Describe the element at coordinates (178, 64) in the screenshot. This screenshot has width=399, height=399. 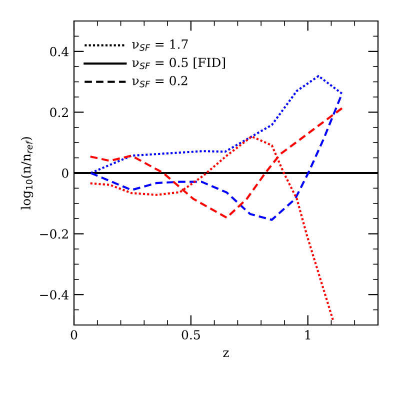
I see `annotation: ν$_{SF}$ = 0.5 [FID]` at that location.